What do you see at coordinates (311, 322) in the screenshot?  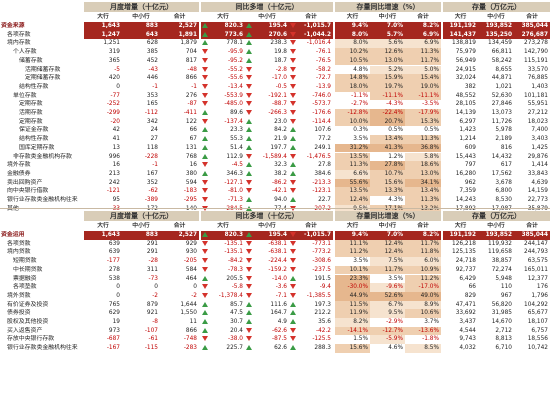 I see `data-cell: 35.6` at bounding box center [311, 322].